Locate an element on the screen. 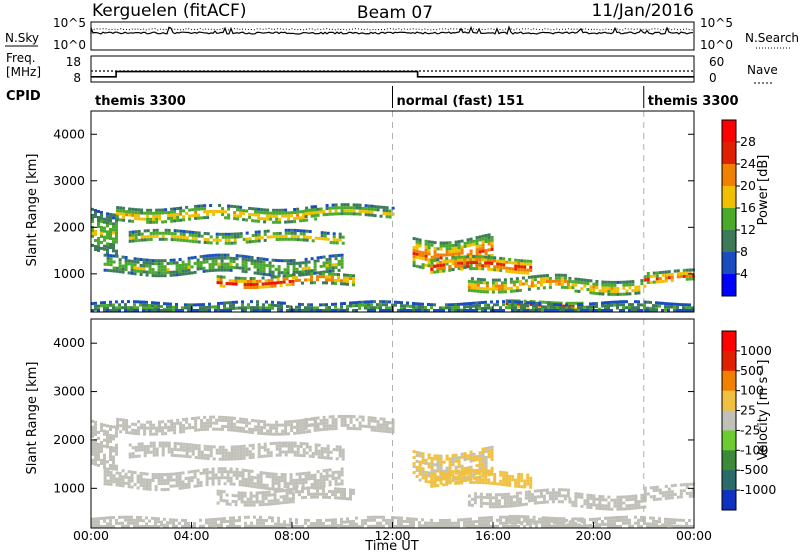  power-colorbar-label: Power [dB] is located at coordinates (763, 190).